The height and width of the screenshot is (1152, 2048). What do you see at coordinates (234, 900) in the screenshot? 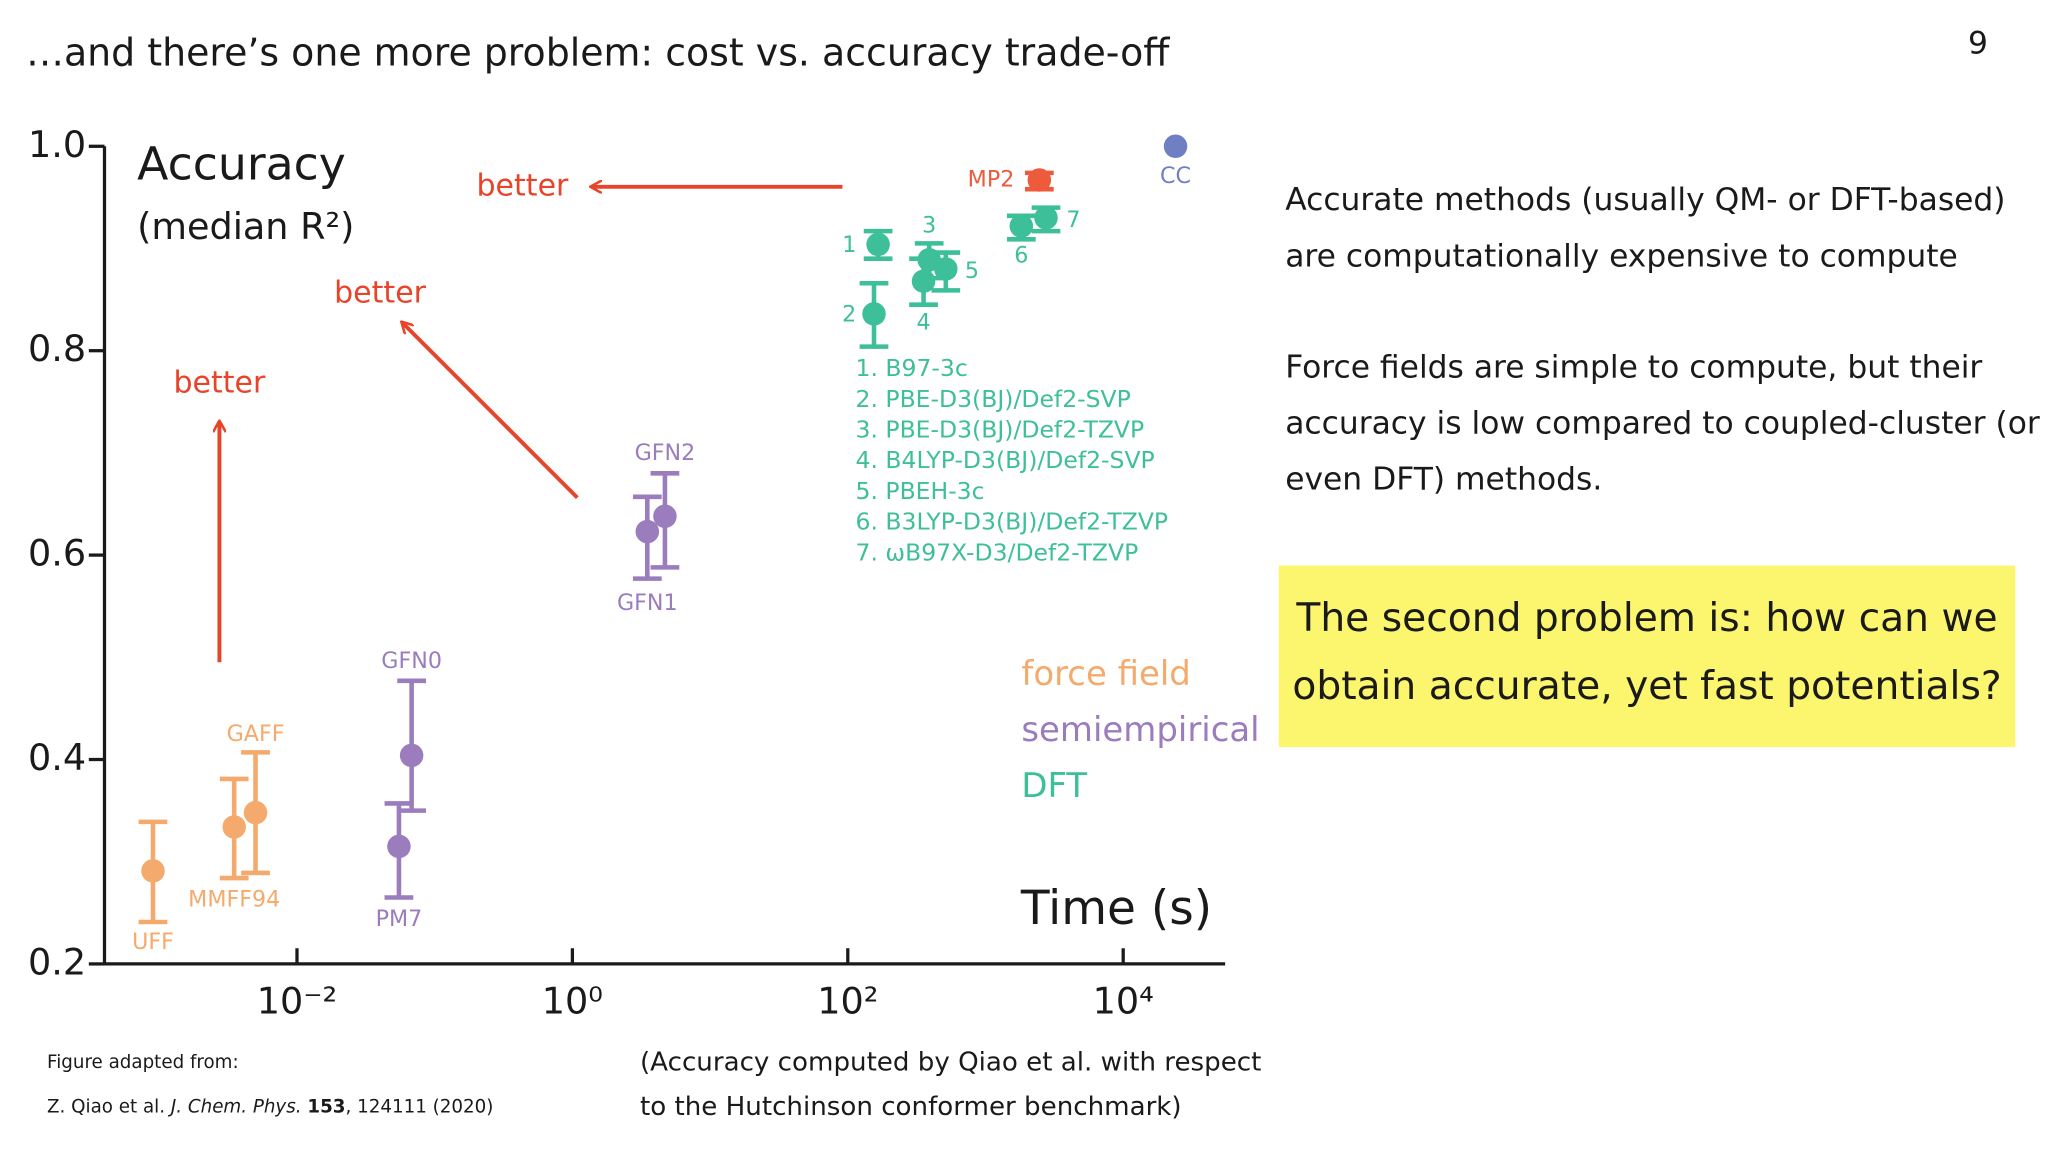
I see `point-label: MMFF94` at bounding box center [234, 900].